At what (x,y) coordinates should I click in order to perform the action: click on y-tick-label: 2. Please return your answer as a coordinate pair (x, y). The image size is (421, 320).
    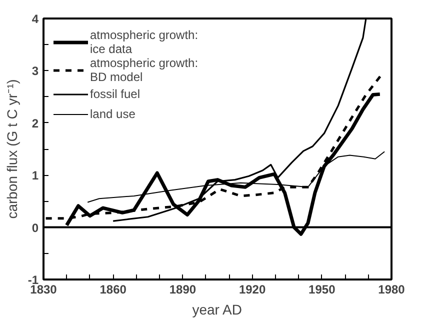
    Looking at the image, I should click on (35, 123).